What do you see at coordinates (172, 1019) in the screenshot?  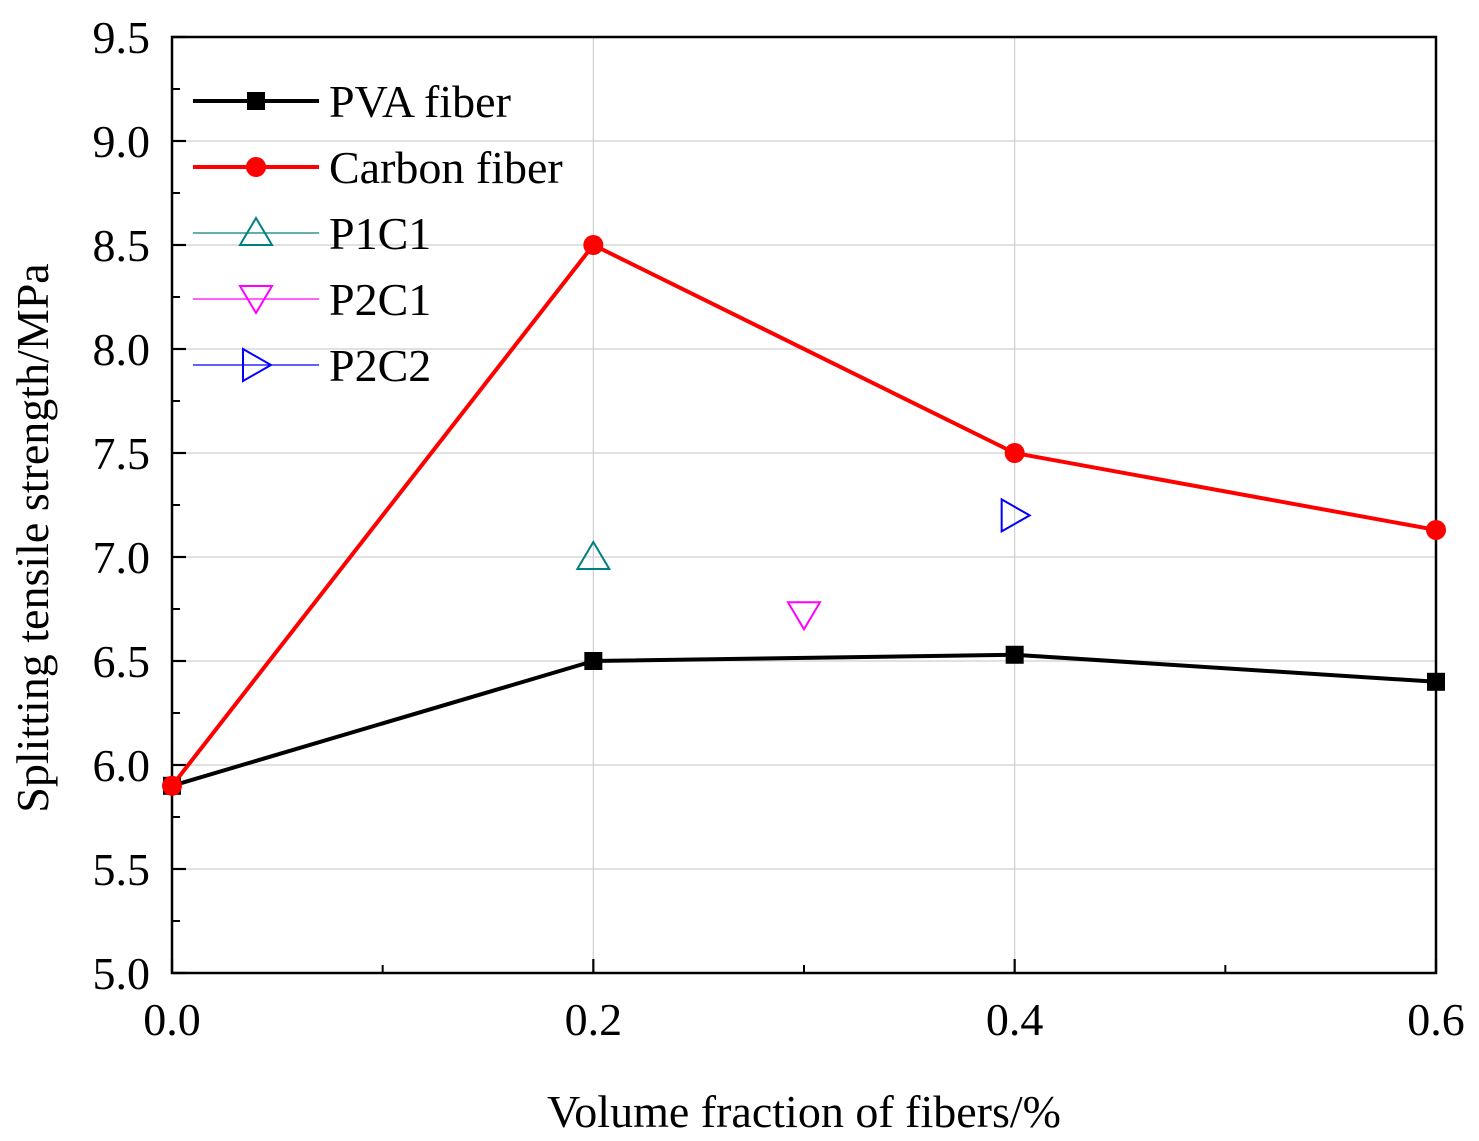 I see `x-tick-label: 0.0` at bounding box center [172, 1019].